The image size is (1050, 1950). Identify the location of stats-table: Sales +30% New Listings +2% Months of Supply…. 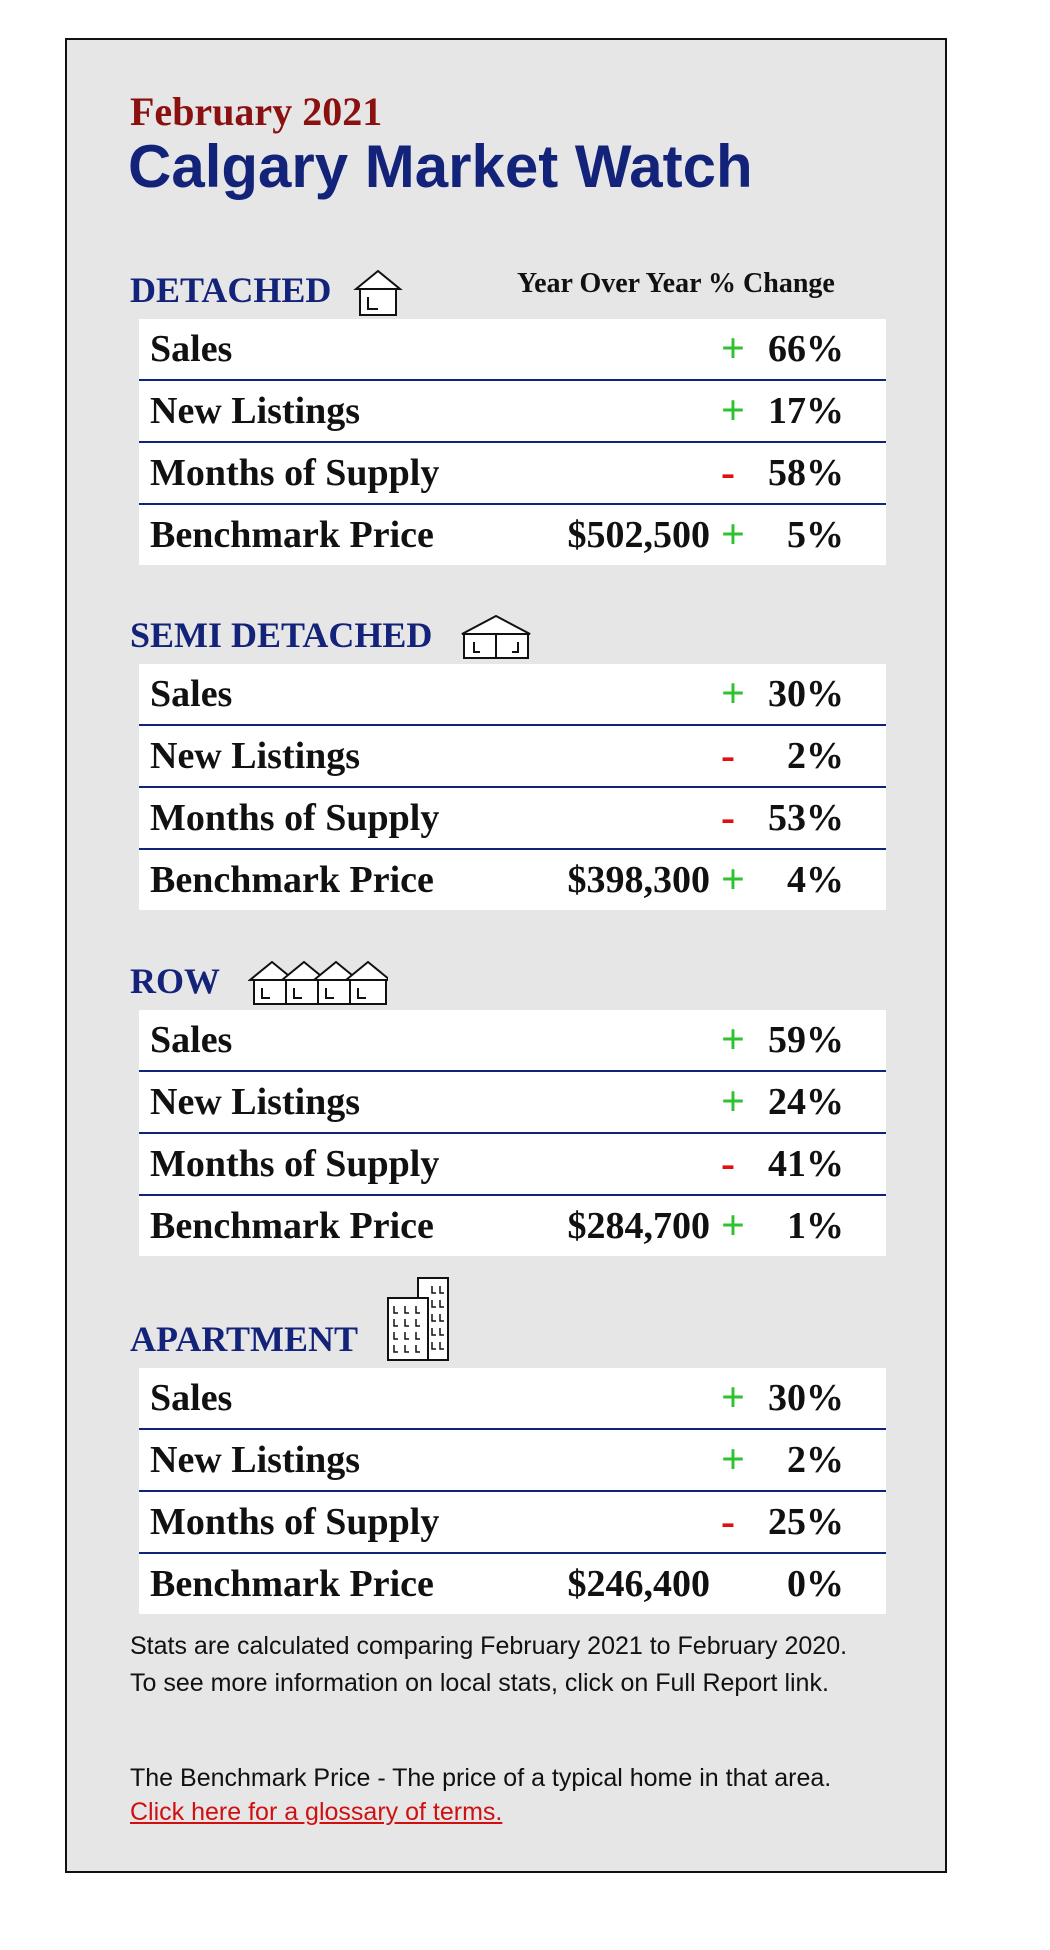
(512, 1491).